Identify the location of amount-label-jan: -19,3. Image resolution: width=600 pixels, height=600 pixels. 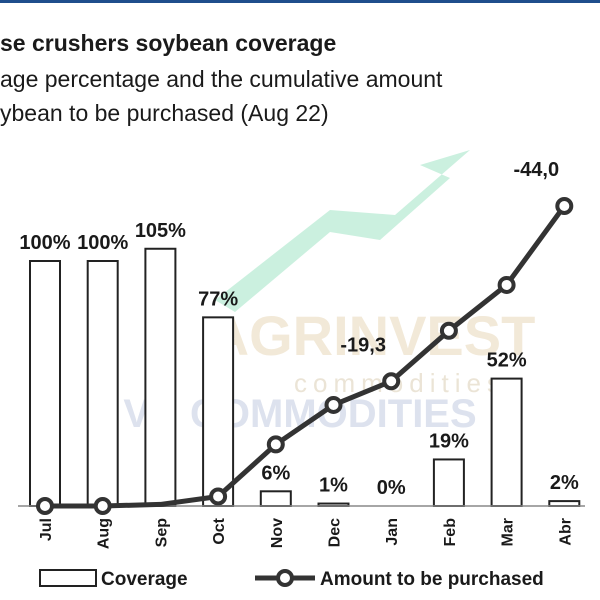
(363, 345).